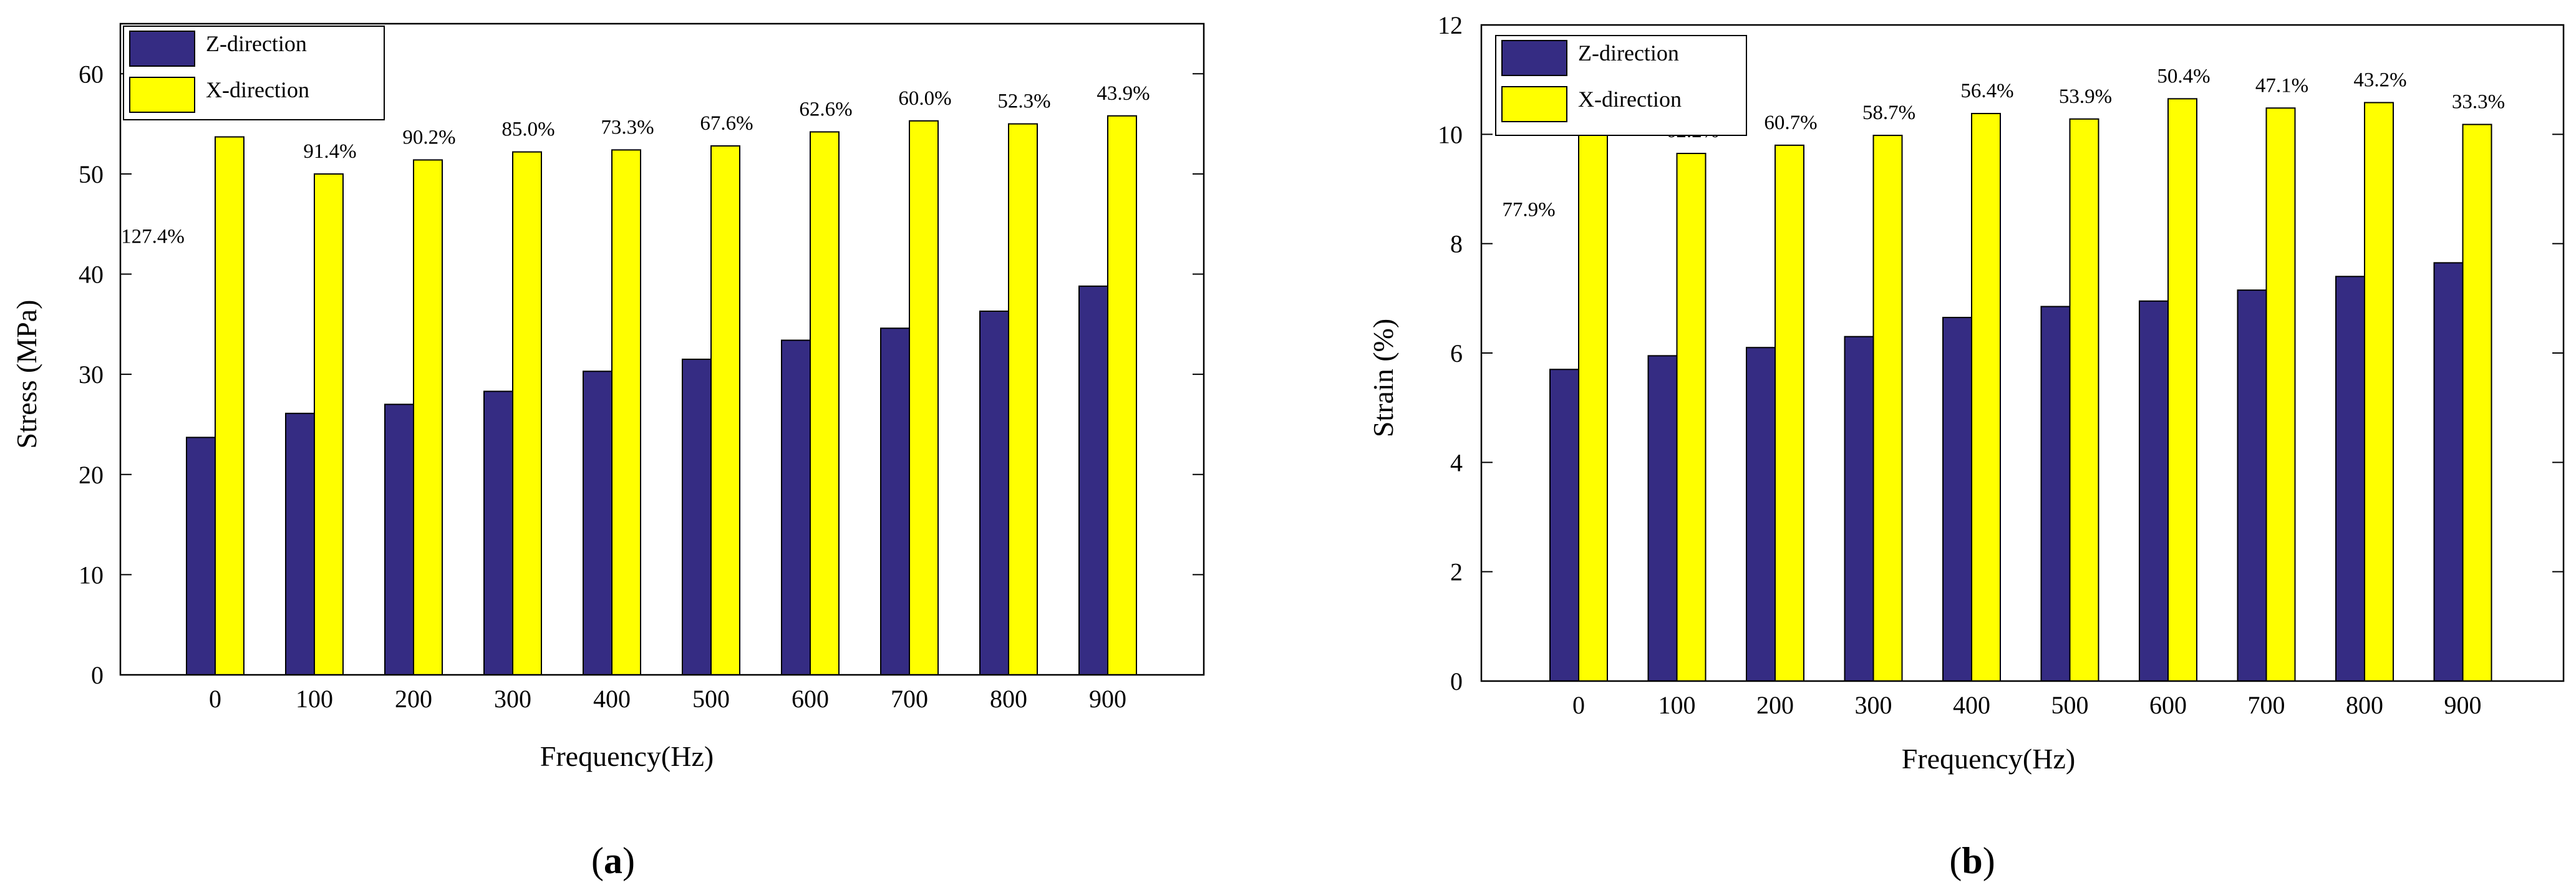 Image resolution: width=2576 pixels, height=895 pixels. What do you see at coordinates (1972, 860) in the screenshot?
I see `chart-b-panel-label: (b)` at bounding box center [1972, 860].